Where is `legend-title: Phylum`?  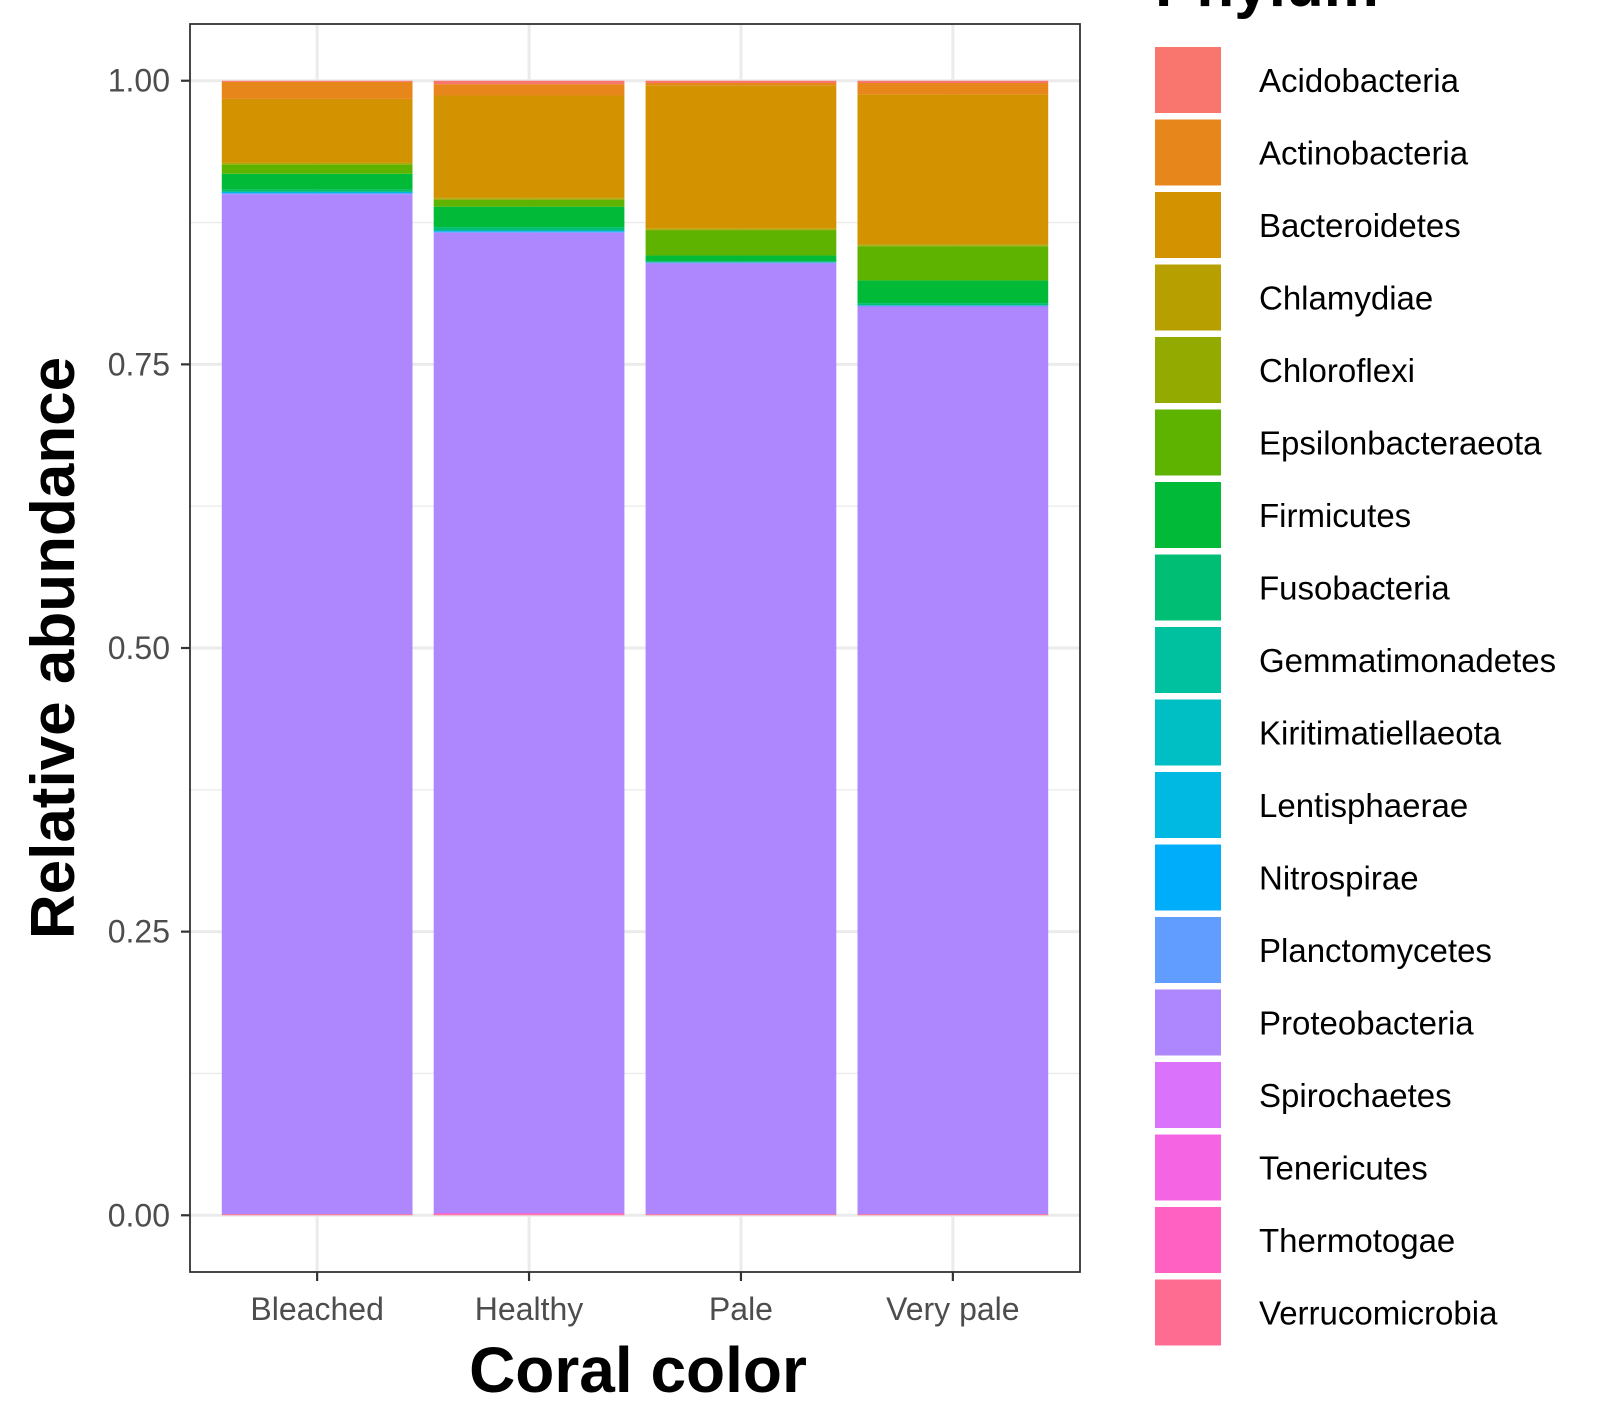 legend-title: Phylum is located at coordinates (1267, 10).